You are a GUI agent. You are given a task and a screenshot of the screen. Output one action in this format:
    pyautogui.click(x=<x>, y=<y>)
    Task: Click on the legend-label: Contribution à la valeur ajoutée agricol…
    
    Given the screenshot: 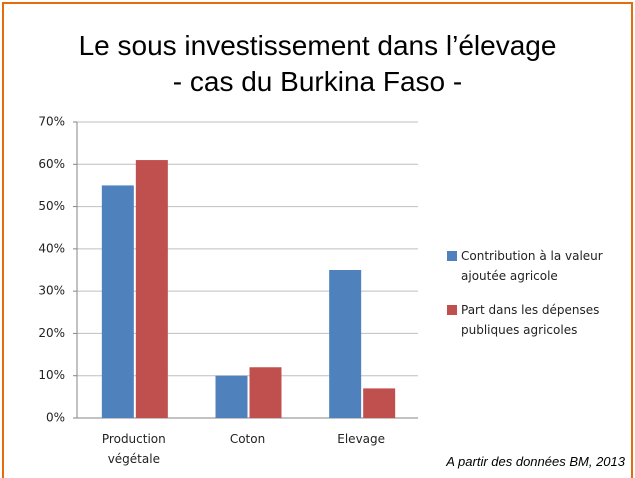 What is the action you would take?
    pyautogui.click(x=532, y=266)
    